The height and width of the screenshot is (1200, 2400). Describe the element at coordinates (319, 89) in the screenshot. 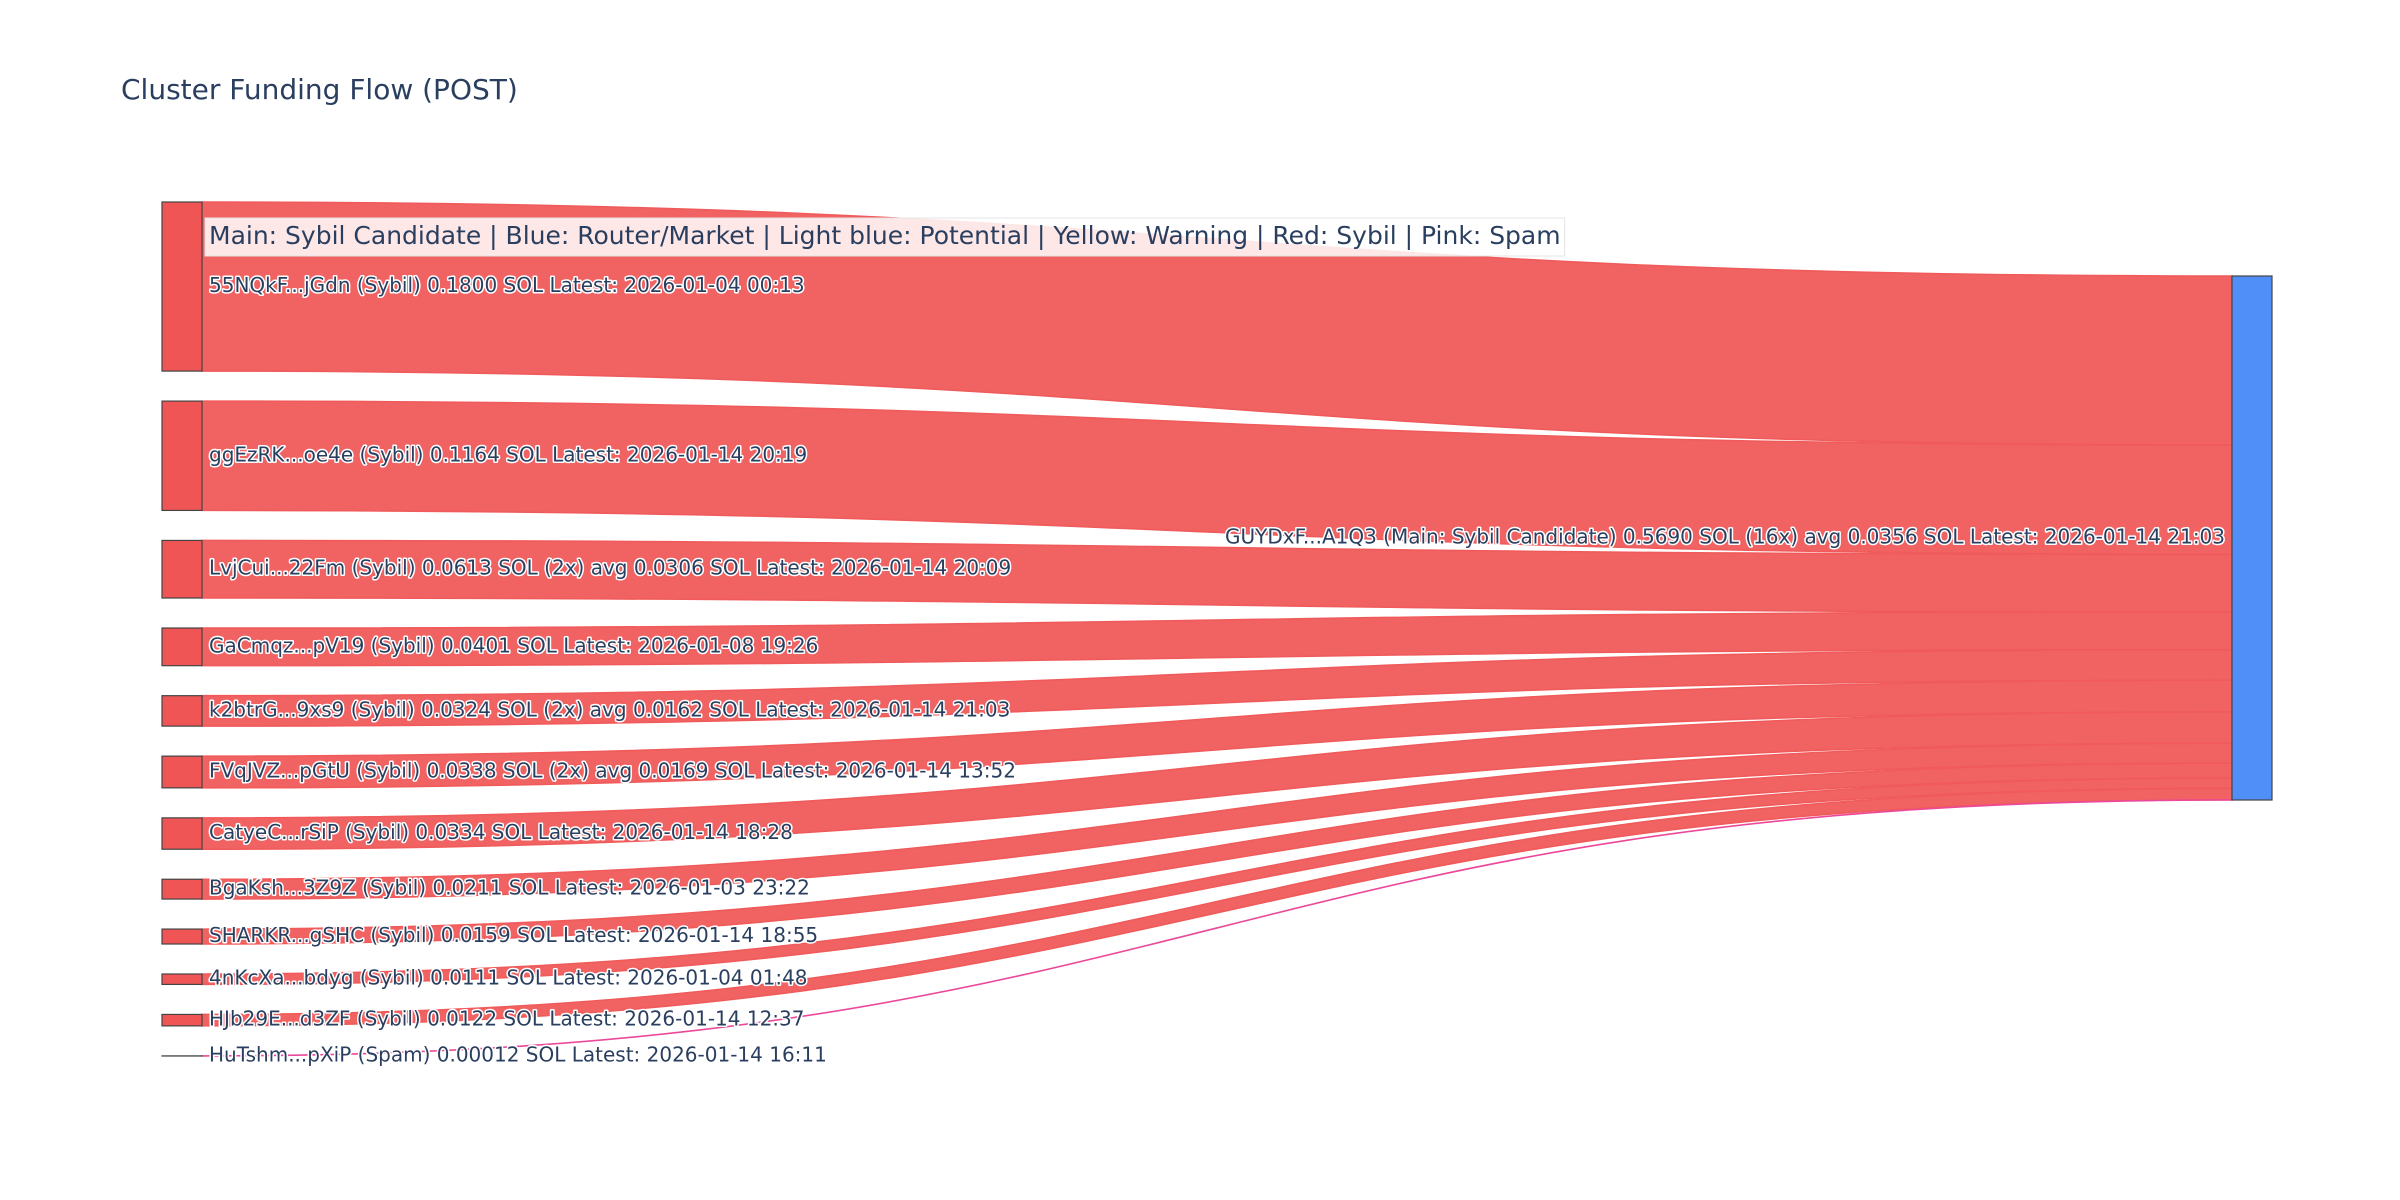

I see `chart-title: Cluster Funding Flow (POST)` at that location.